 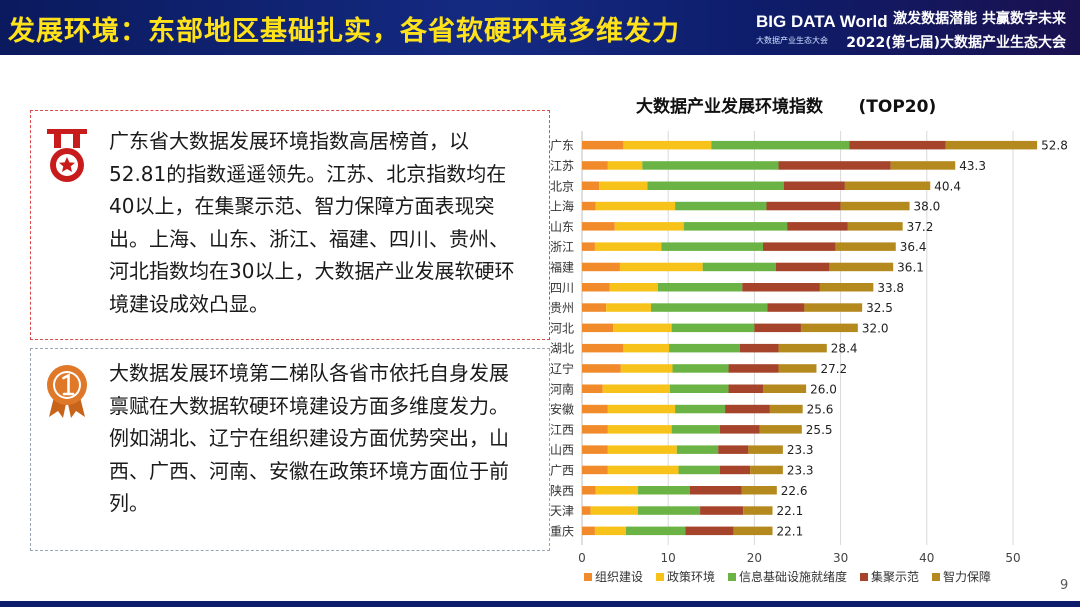 What do you see at coordinates (67, 155) in the screenshot?
I see `medal-ribbon-icon` at bounding box center [67, 155].